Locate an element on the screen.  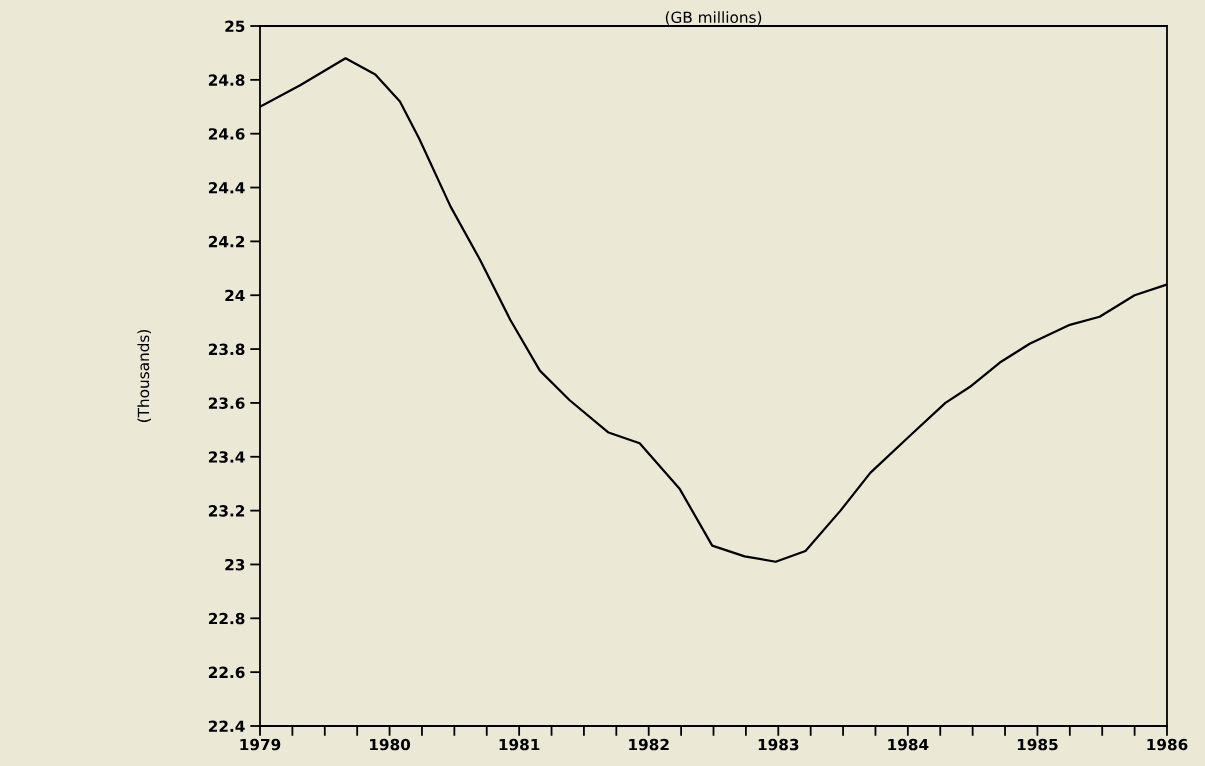
y-tick-label: 24 is located at coordinates (235, 295).